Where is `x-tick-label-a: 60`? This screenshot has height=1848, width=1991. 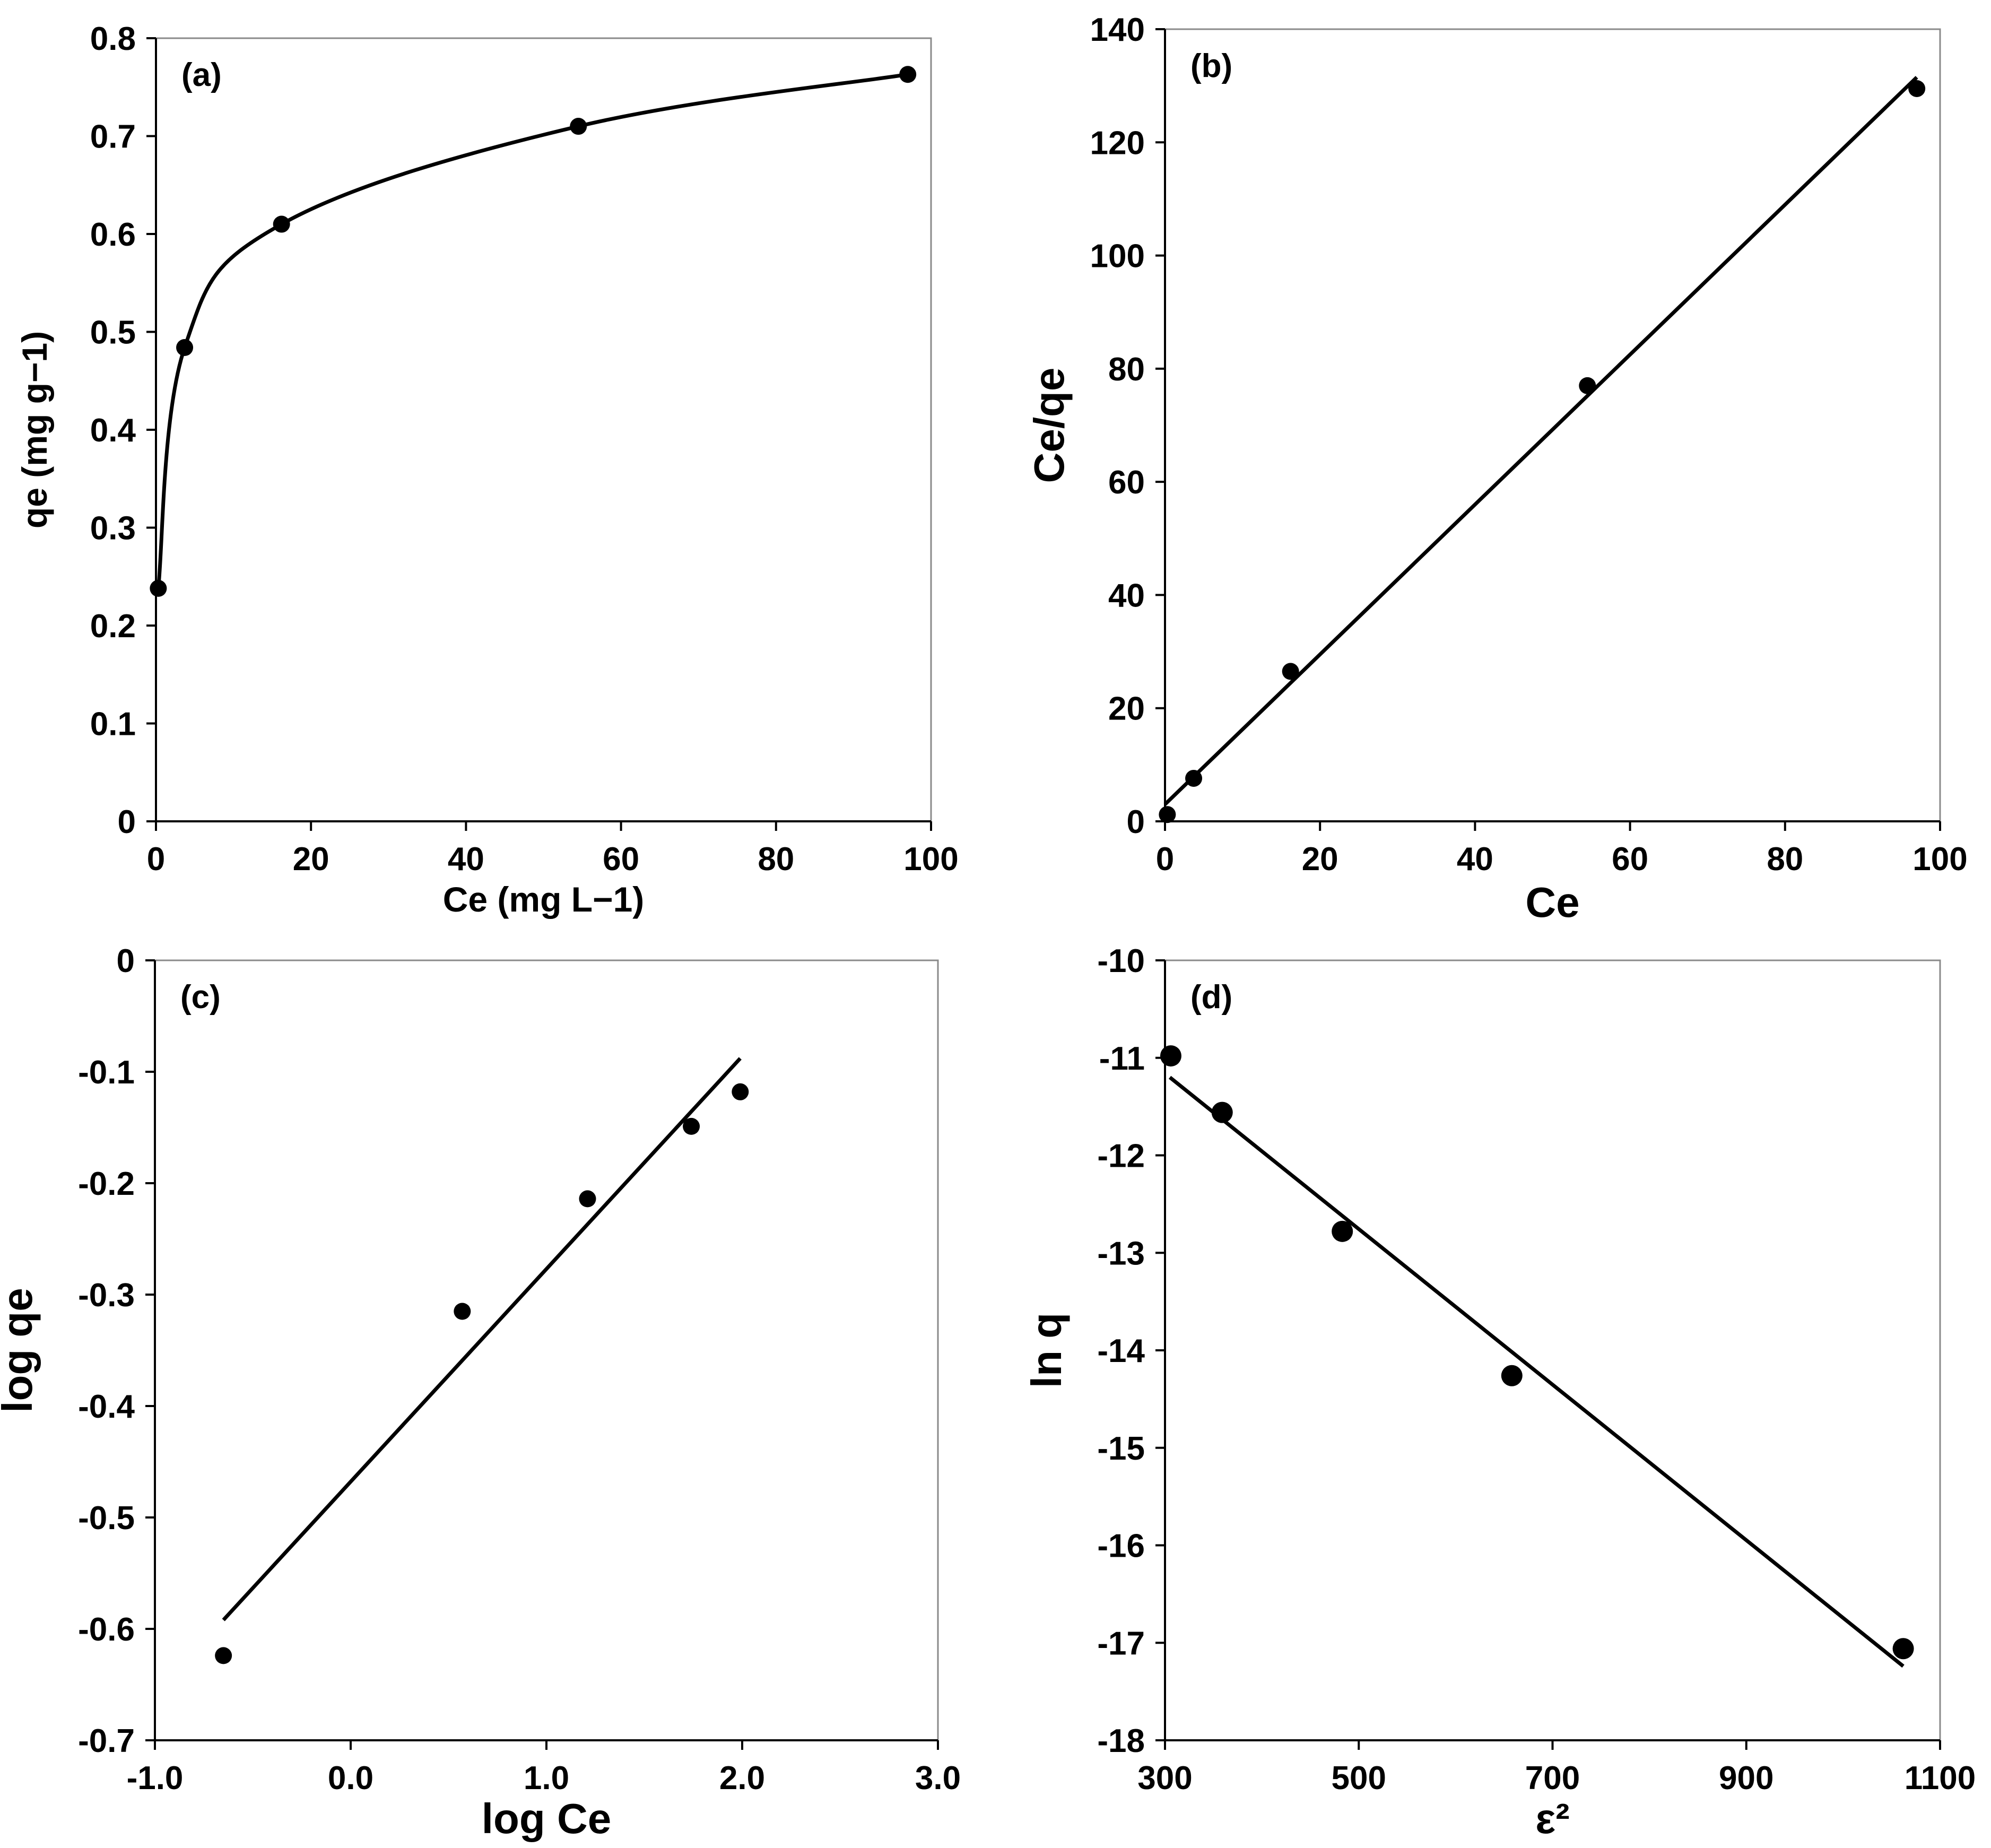
x-tick-label-a: 60 is located at coordinates (621, 859).